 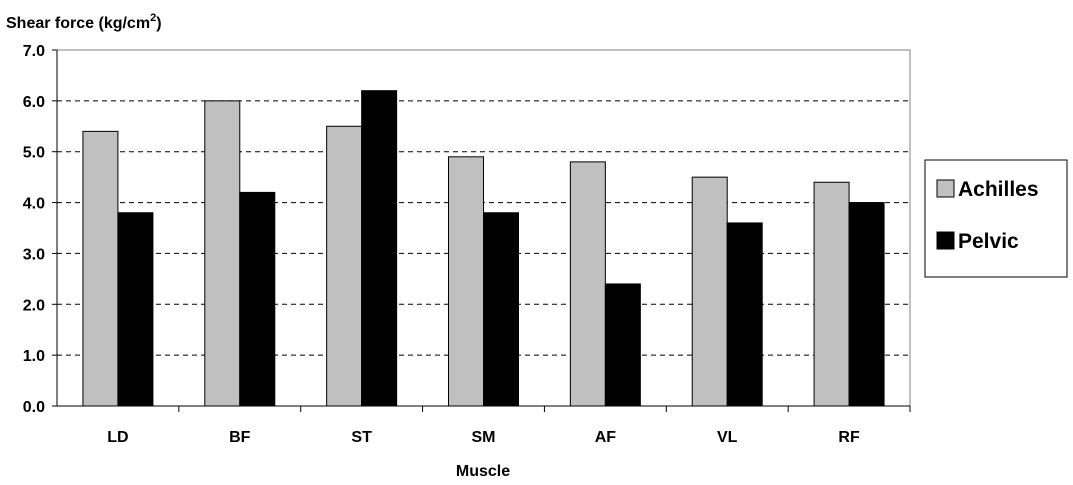 I want to click on y-tick-labels: 0.0 1.0 2.0 3.0 4.0 5.0 6.0 7.0, so click(x=34, y=229).